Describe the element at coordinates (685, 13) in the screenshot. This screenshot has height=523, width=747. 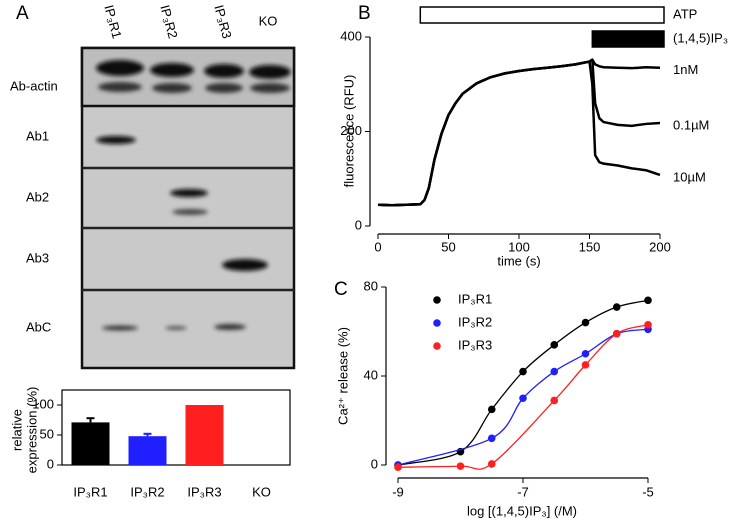
I see `stimulus-label: ATP` at that location.